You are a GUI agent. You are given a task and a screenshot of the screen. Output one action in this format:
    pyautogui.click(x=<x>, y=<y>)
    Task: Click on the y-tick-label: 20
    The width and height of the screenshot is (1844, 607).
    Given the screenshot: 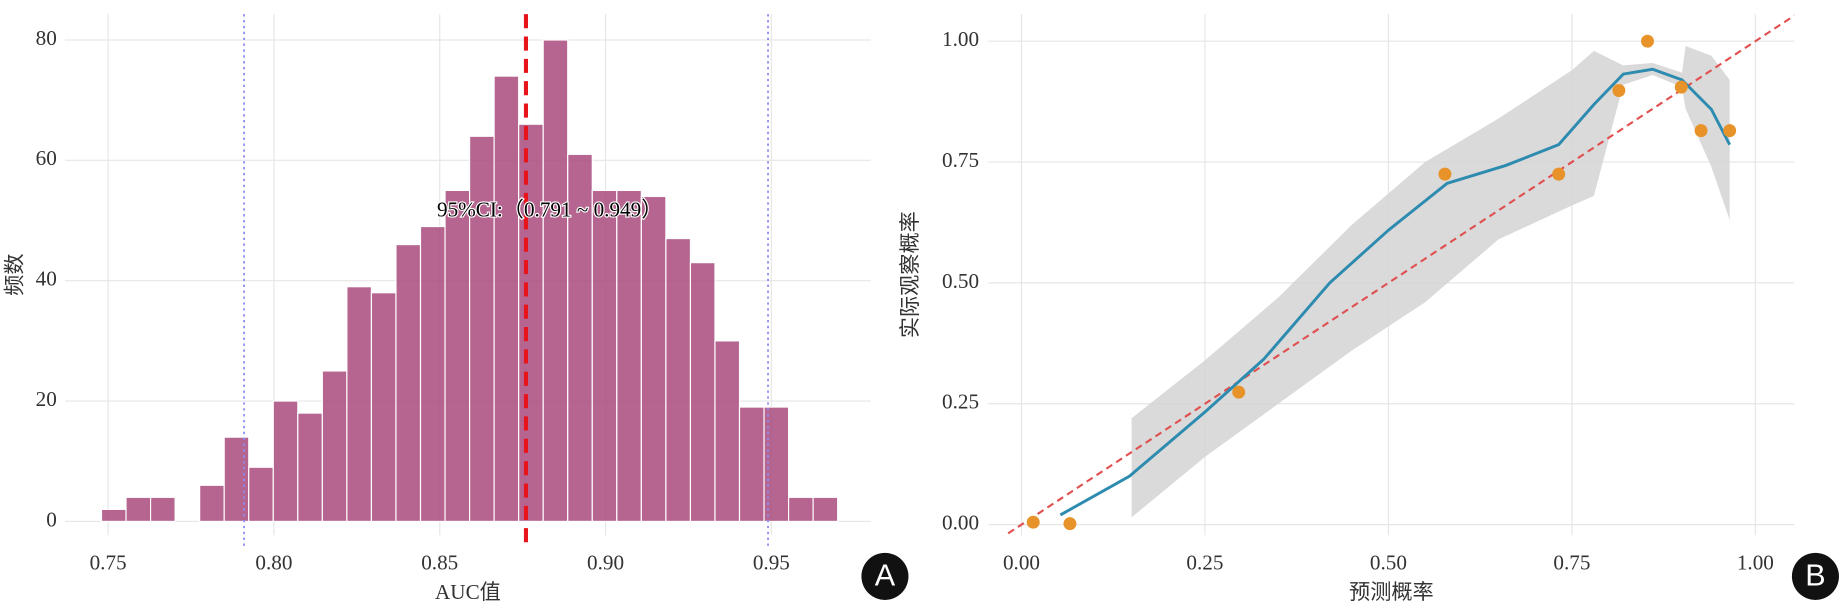 What is the action you would take?
    pyautogui.click(x=46, y=399)
    